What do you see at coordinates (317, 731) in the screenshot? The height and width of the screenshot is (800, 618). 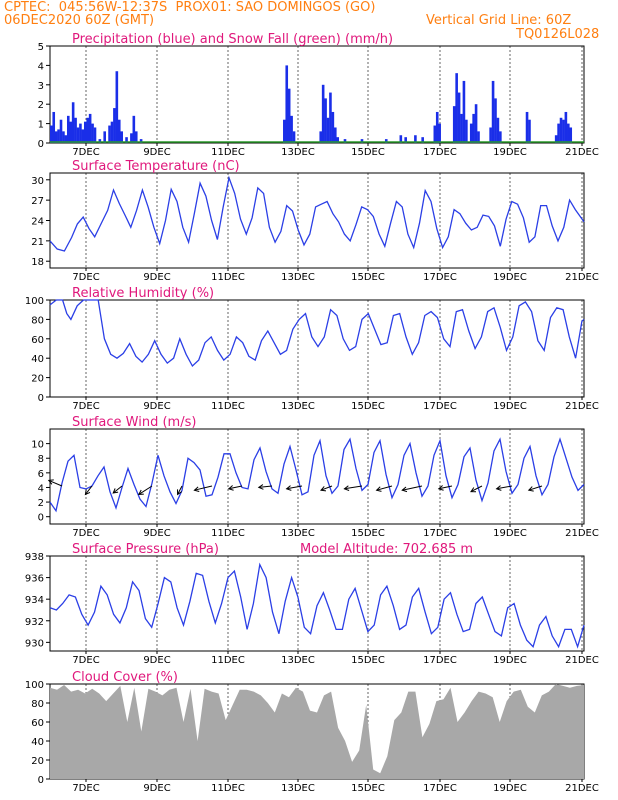 I see `cloud-area` at bounding box center [317, 731].